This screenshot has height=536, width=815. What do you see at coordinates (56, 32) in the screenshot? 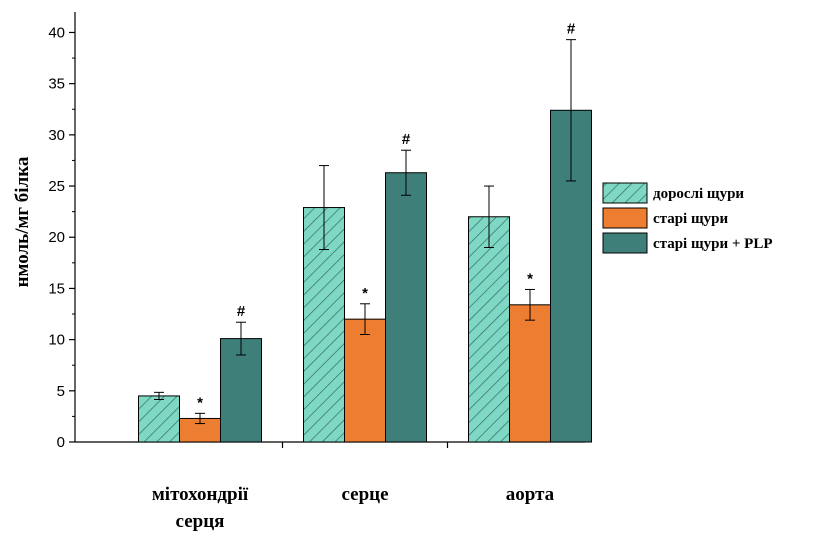
I see `y-tick-label: 40` at bounding box center [56, 32].